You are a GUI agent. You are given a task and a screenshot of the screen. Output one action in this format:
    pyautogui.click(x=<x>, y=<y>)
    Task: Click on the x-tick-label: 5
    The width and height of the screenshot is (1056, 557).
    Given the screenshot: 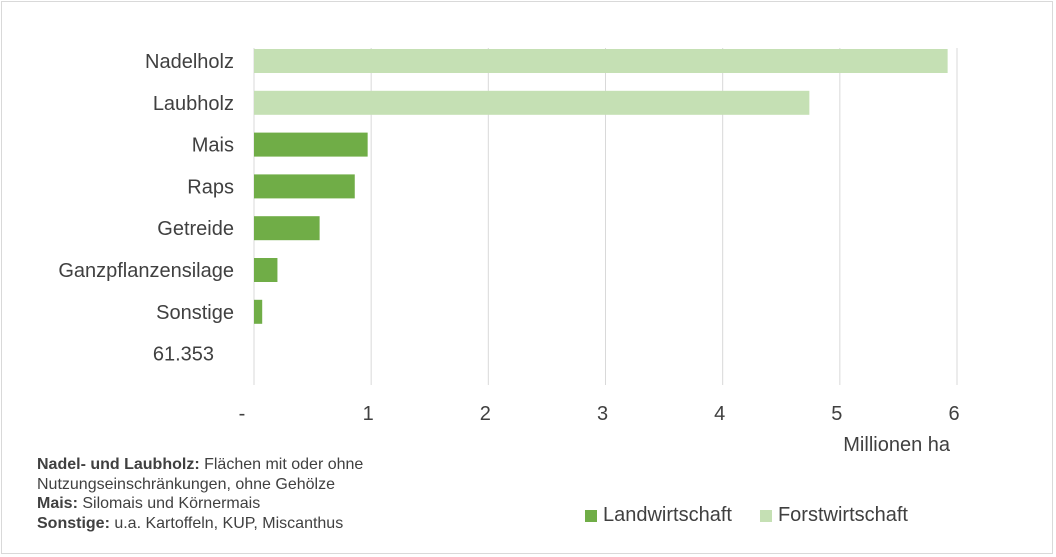 What is the action you would take?
    pyautogui.click(x=836, y=414)
    